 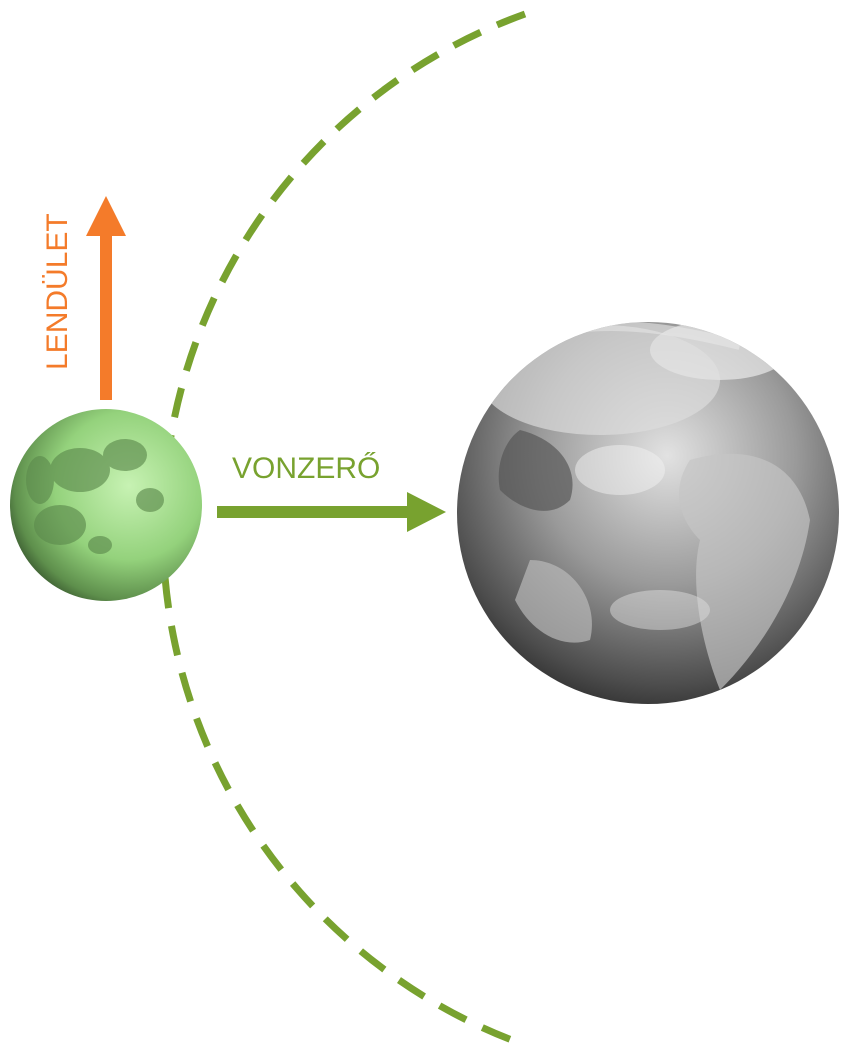 I want to click on moon-icon, so click(x=106, y=505).